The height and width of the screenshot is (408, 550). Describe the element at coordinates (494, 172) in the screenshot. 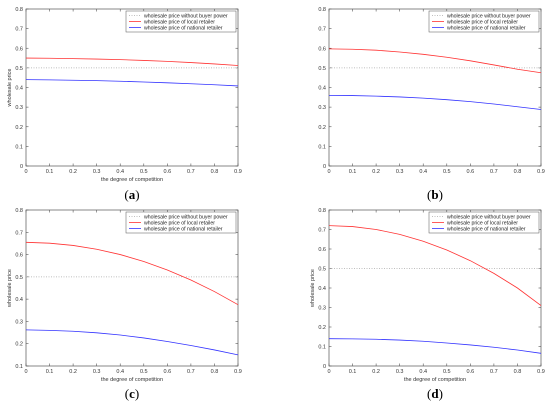

I see `x-tick-label: 0.7` at that location.